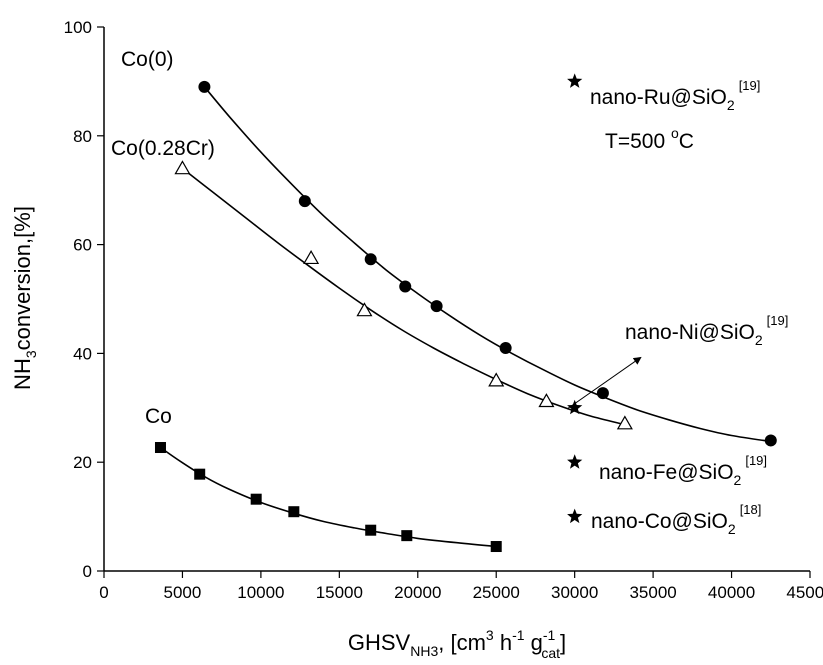 The image size is (823, 665). I want to click on temperature-annotation: T=500 oC, so click(649, 139).